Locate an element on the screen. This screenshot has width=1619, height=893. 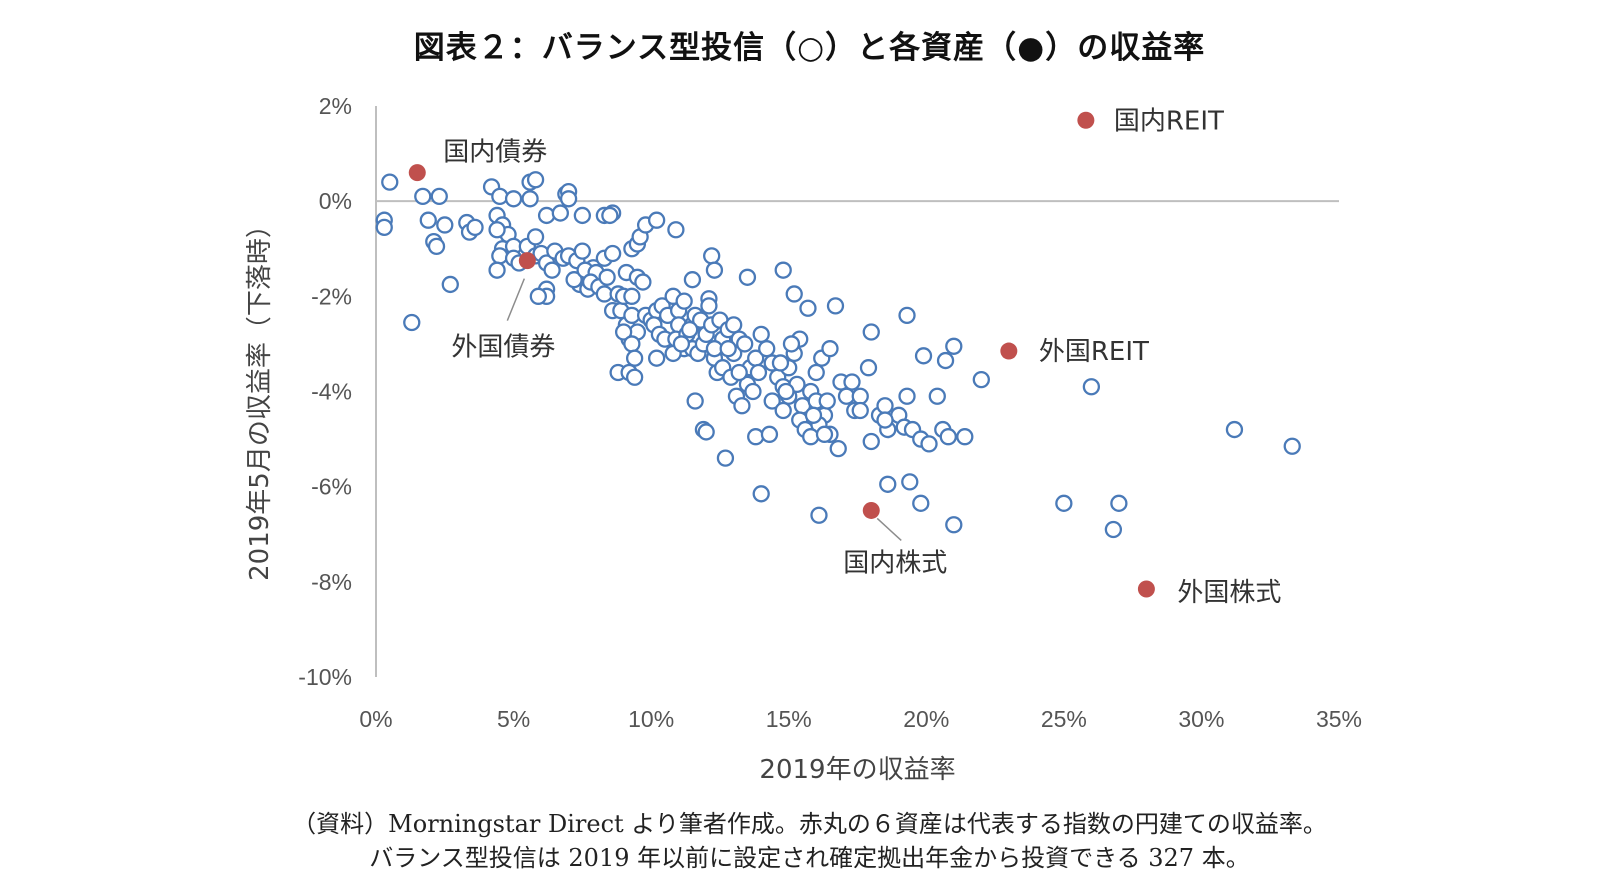
x-axis-title: 2019年の収益率 is located at coordinates (857, 770).